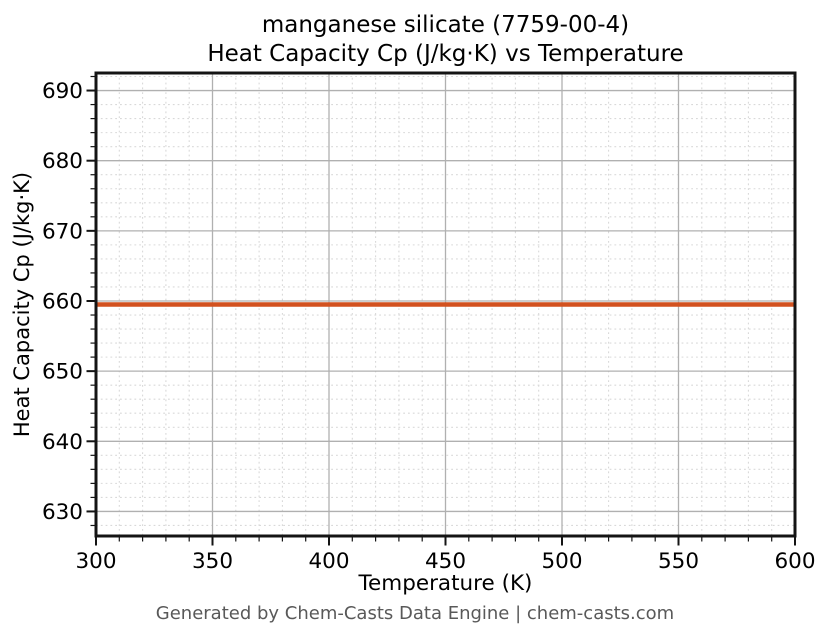  What do you see at coordinates (445, 25) in the screenshot?
I see `chart-title: manganese silicate (7759-00-4)` at bounding box center [445, 25].